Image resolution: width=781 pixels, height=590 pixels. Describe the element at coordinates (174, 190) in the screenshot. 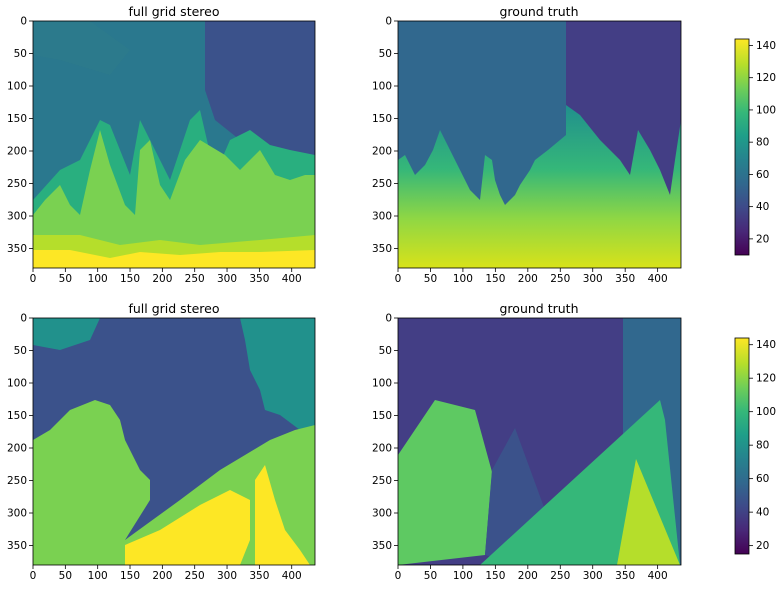

I see `region-mountains` at that location.